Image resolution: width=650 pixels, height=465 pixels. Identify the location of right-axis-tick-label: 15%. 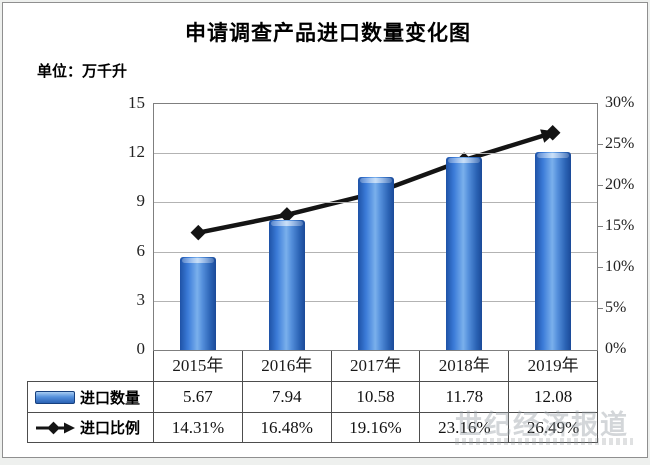
(620, 225).